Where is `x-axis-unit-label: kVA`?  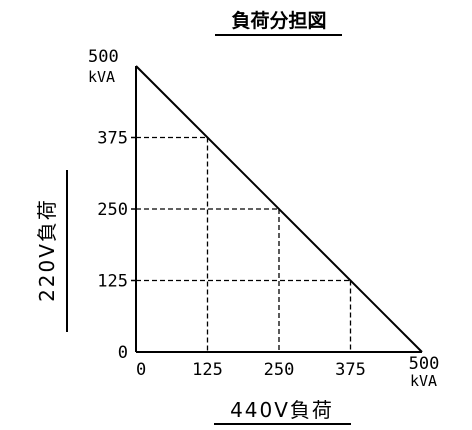 x-axis-unit-label: kVA is located at coordinates (423, 381).